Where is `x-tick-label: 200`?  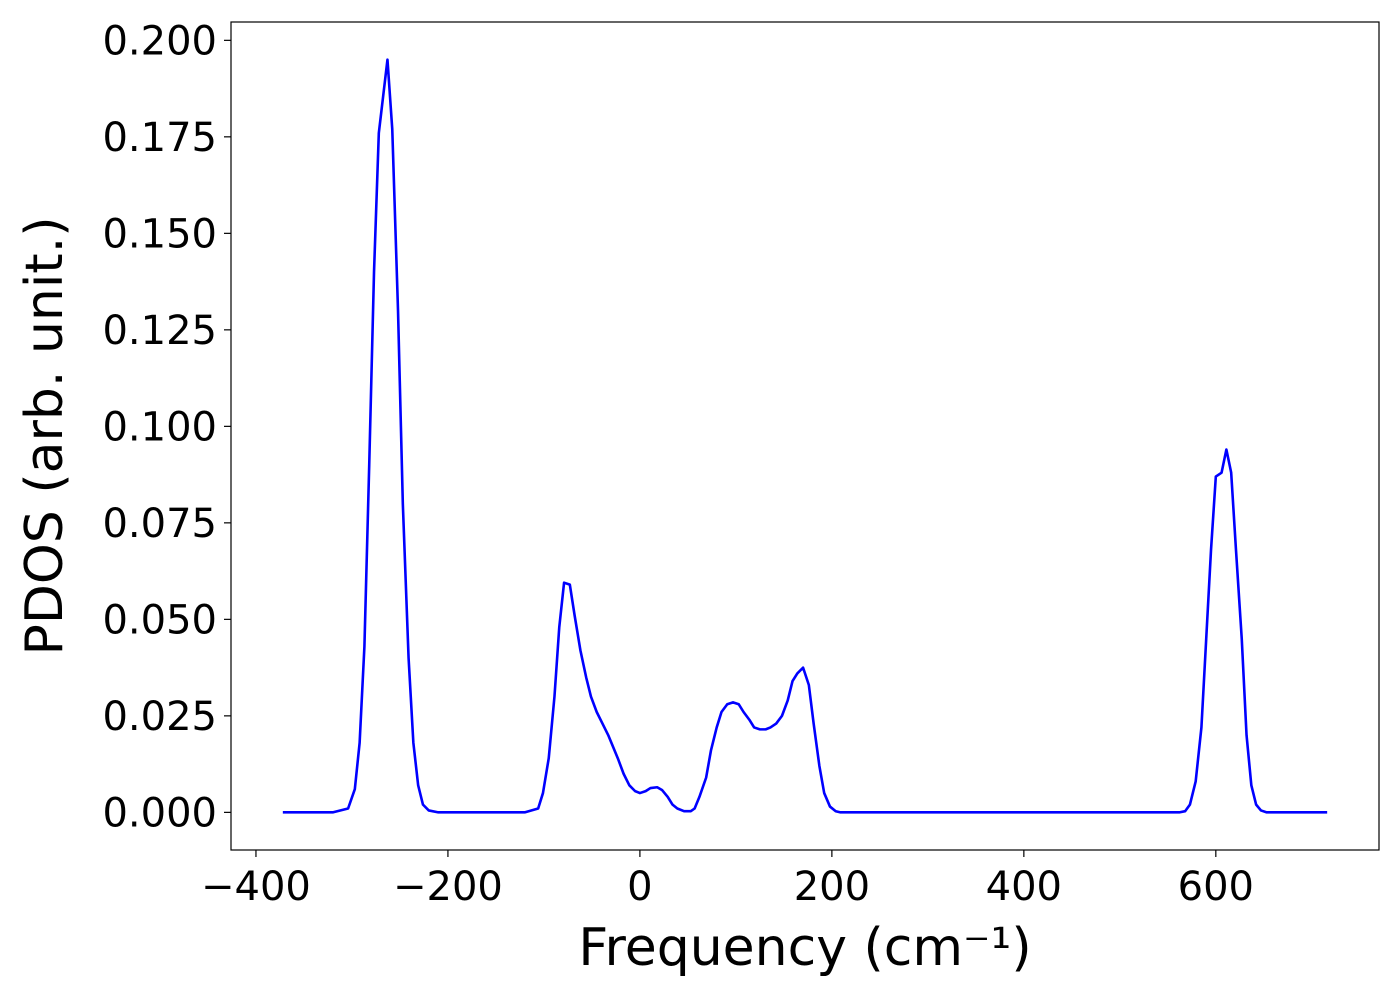
x-tick-label: 200 is located at coordinates (832, 887).